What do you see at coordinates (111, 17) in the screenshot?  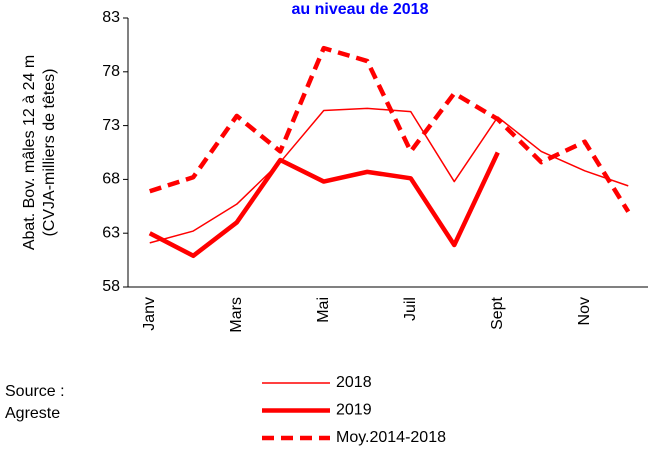 I see `y-tick-label: 83` at bounding box center [111, 17].